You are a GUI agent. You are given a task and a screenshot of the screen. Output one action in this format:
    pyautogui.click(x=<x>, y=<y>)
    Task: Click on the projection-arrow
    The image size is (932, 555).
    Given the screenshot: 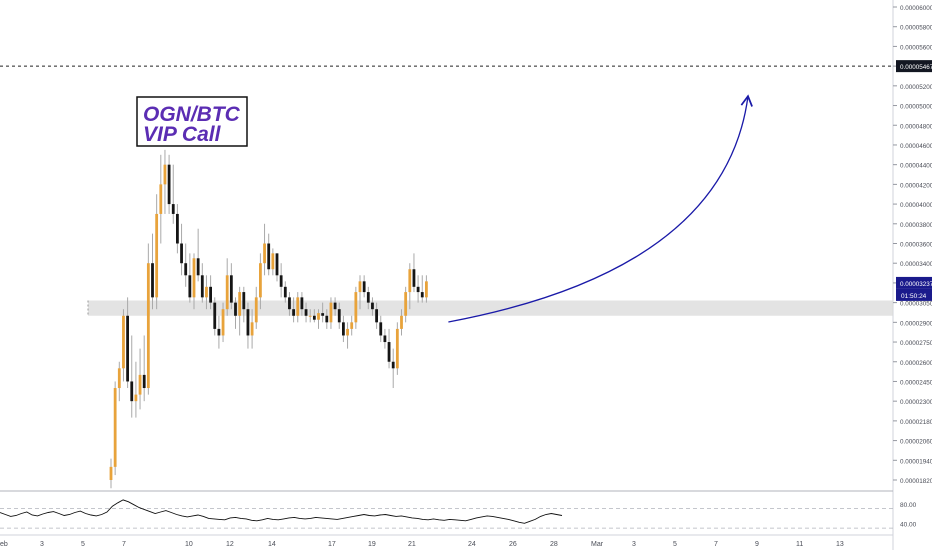 What is the action you would take?
    pyautogui.click(x=600, y=208)
    